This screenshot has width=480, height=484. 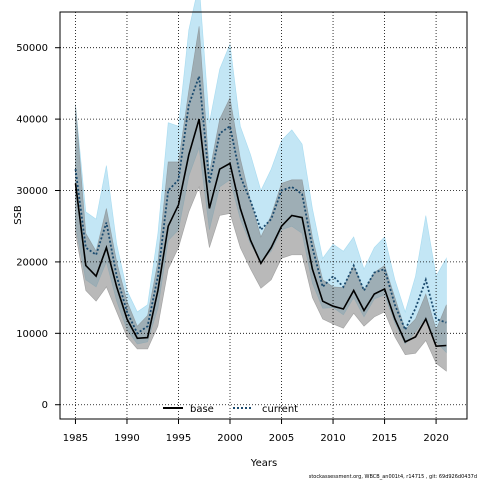 I want to click on legend: base current, so click(x=230, y=409).